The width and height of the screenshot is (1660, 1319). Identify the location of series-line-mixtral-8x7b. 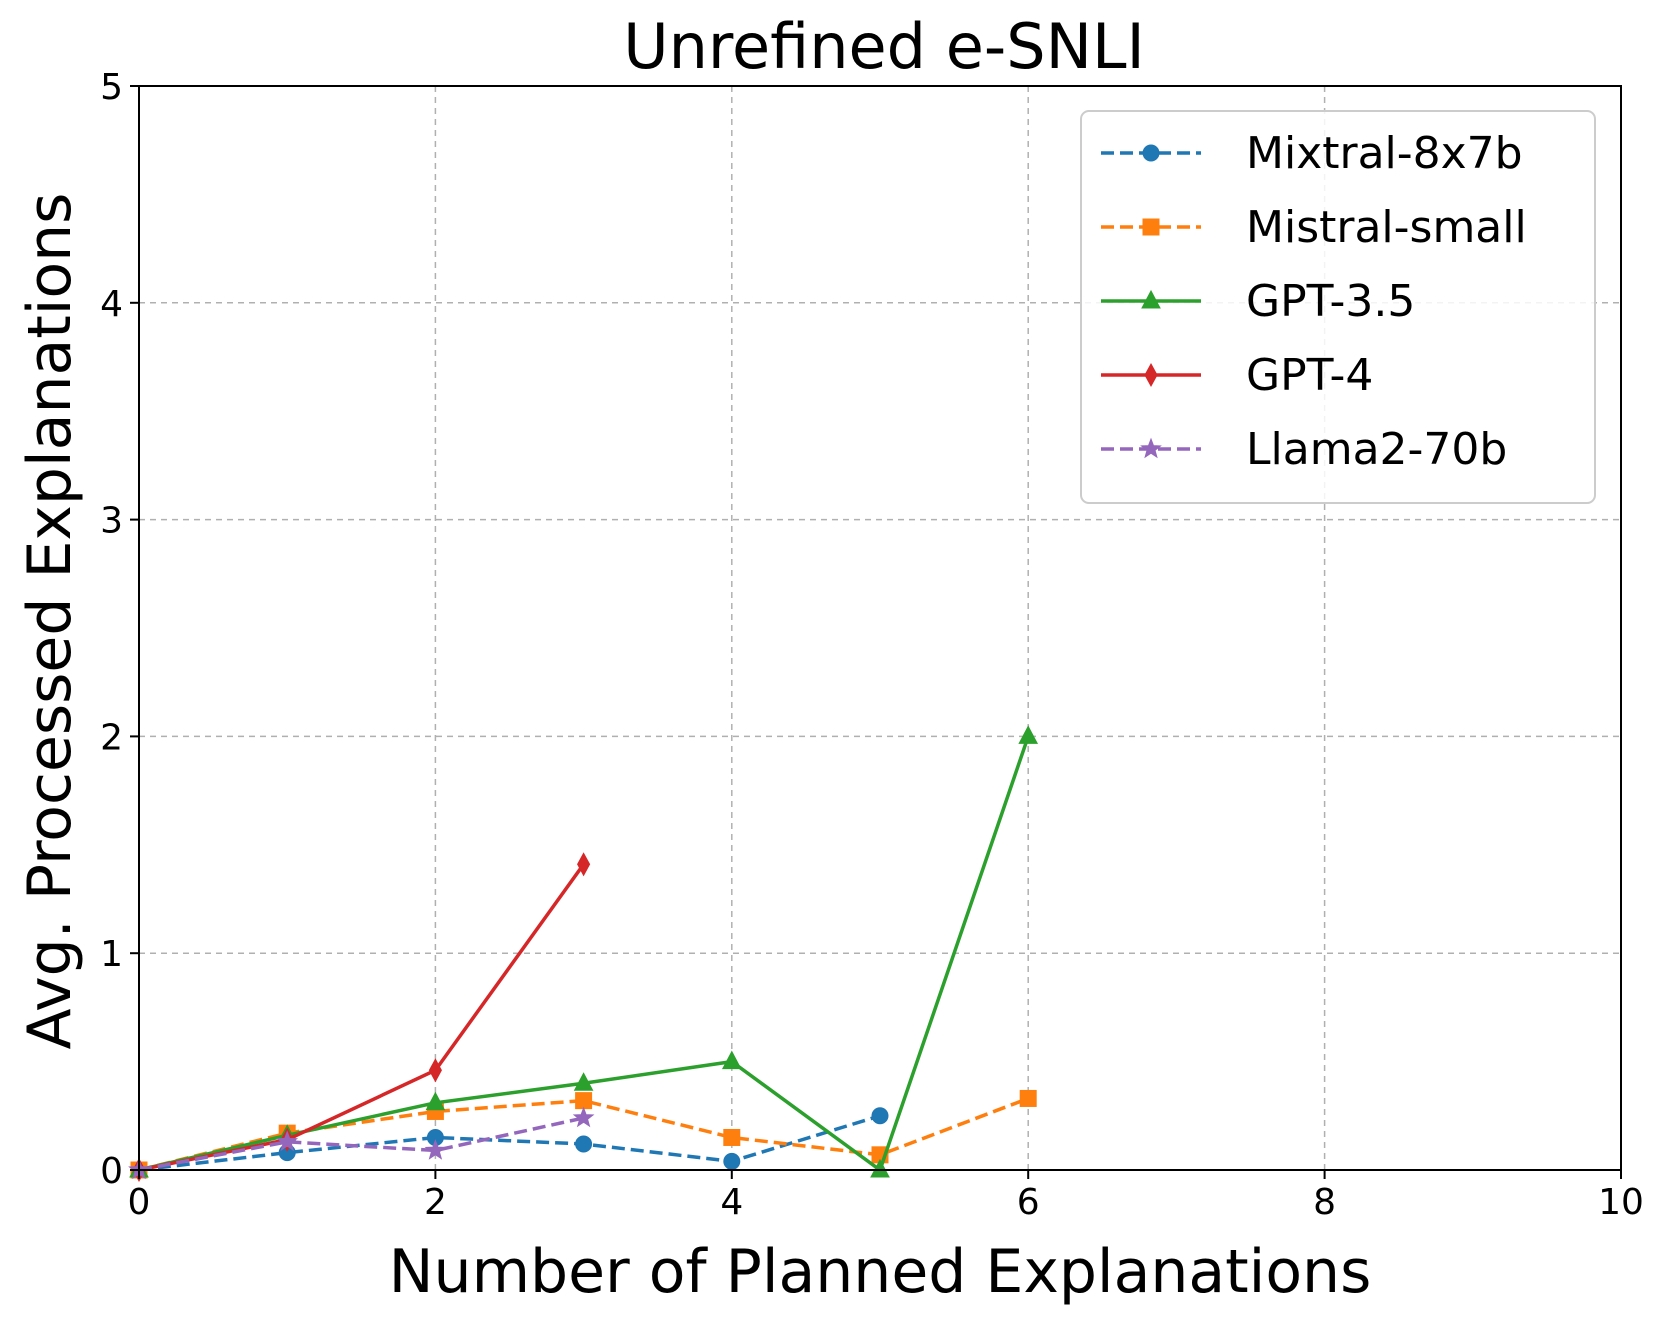
(509, 1143).